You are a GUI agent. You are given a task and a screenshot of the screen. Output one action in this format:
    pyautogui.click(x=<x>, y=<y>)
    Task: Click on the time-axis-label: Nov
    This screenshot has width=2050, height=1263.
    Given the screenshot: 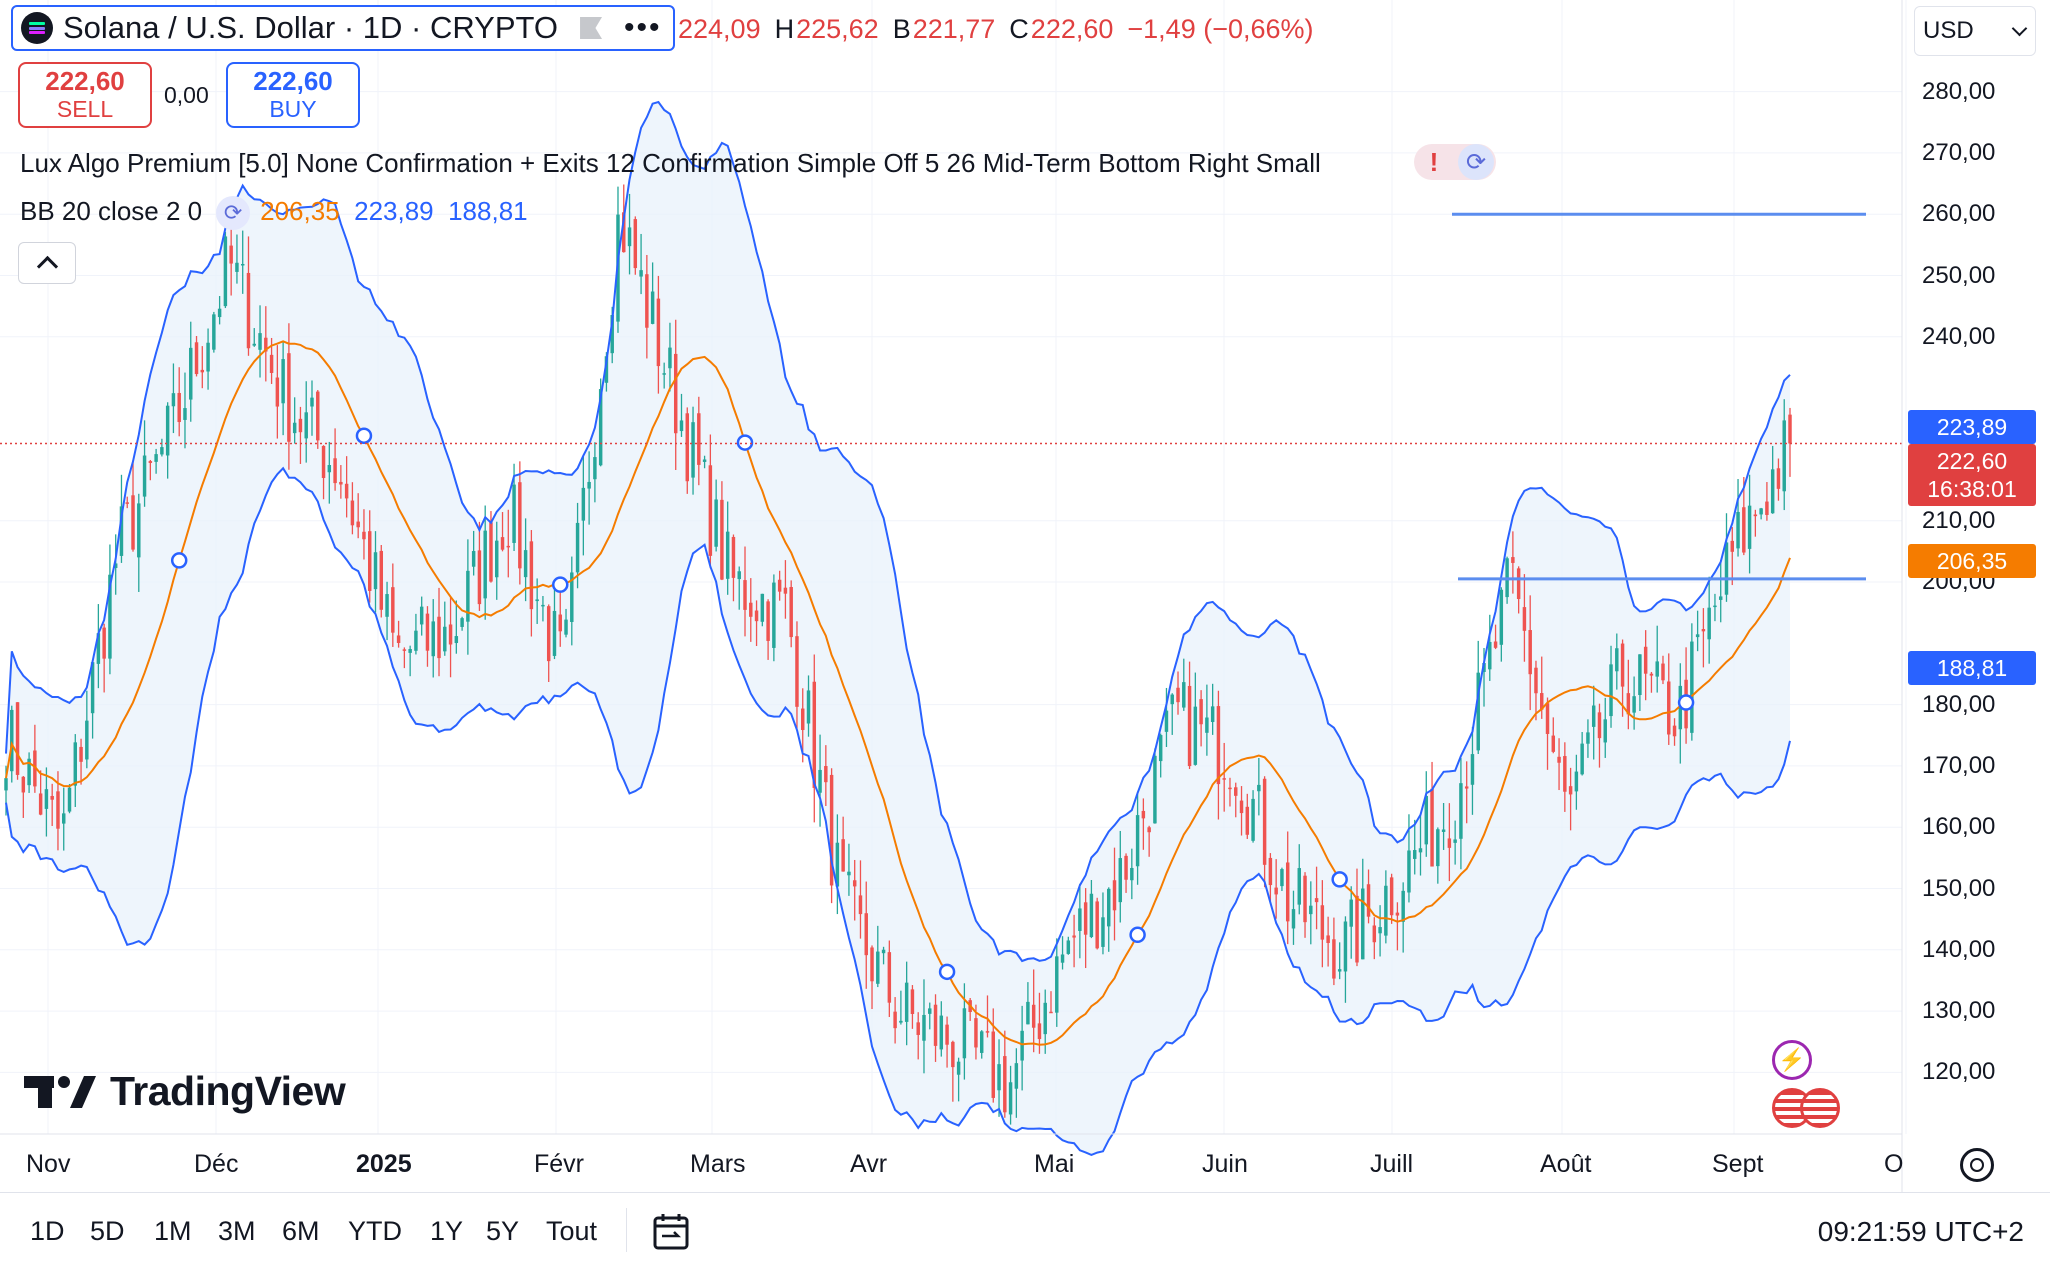 What is the action you would take?
    pyautogui.click(x=48, y=1164)
    